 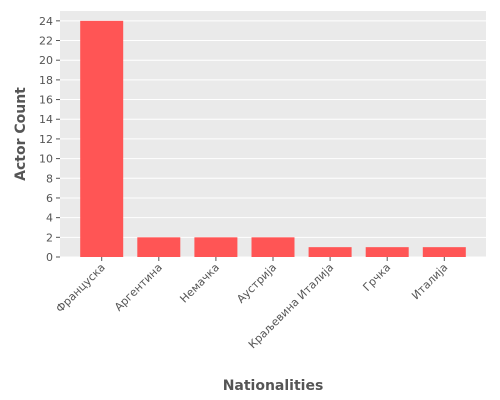 I want to click on x-axis-title: Nationalities, so click(x=273, y=386).